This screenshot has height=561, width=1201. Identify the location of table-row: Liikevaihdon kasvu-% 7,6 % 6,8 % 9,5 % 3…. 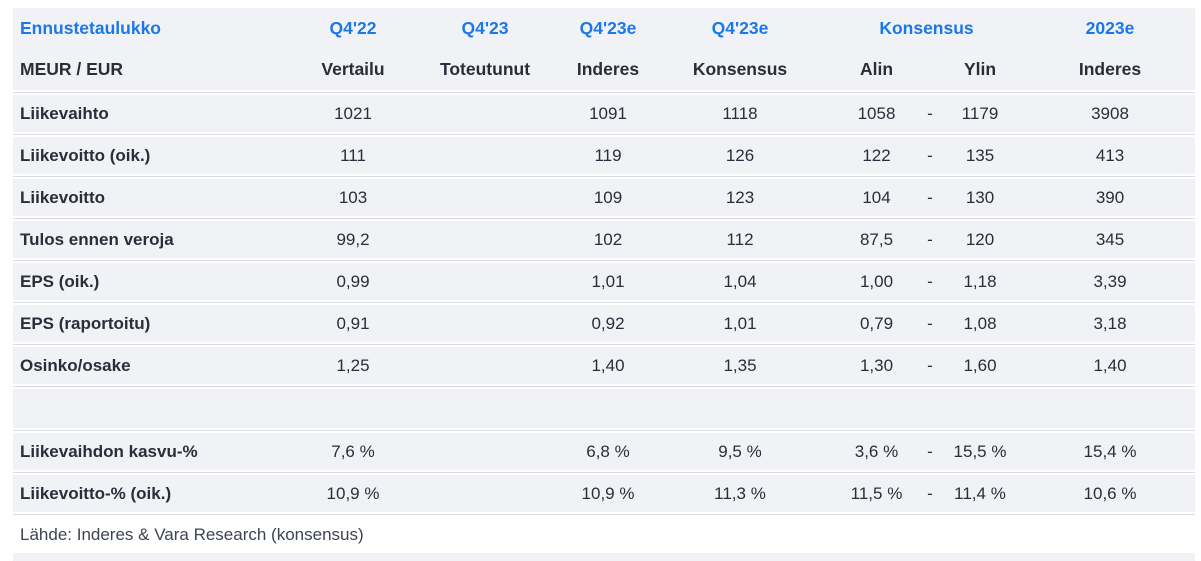
(604, 450).